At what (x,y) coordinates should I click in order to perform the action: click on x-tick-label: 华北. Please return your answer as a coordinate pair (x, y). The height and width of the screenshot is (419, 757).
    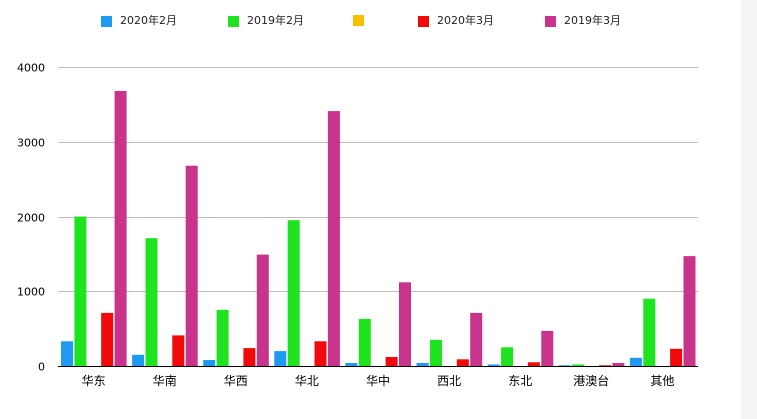
    Looking at the image, I should click on (307, 381).